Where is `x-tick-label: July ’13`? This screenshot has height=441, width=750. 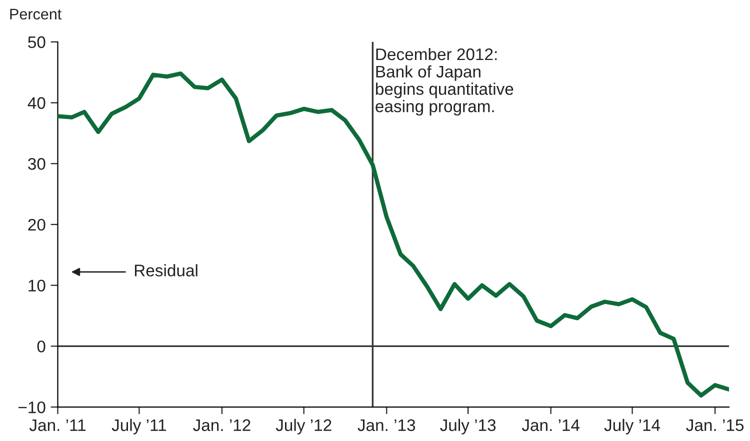 x-tick-label: July ’13 is located at coordinates (468, 426).